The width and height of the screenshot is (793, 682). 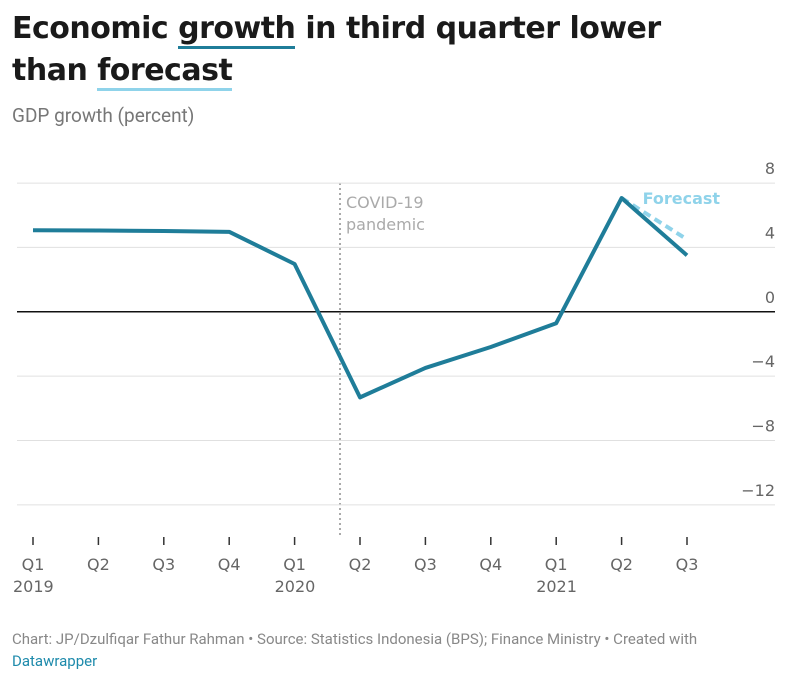 What do you see at coordinates (763, 361) in the screenshot?
I see `y-tick-label: −4` at bounding box center [763, 361].